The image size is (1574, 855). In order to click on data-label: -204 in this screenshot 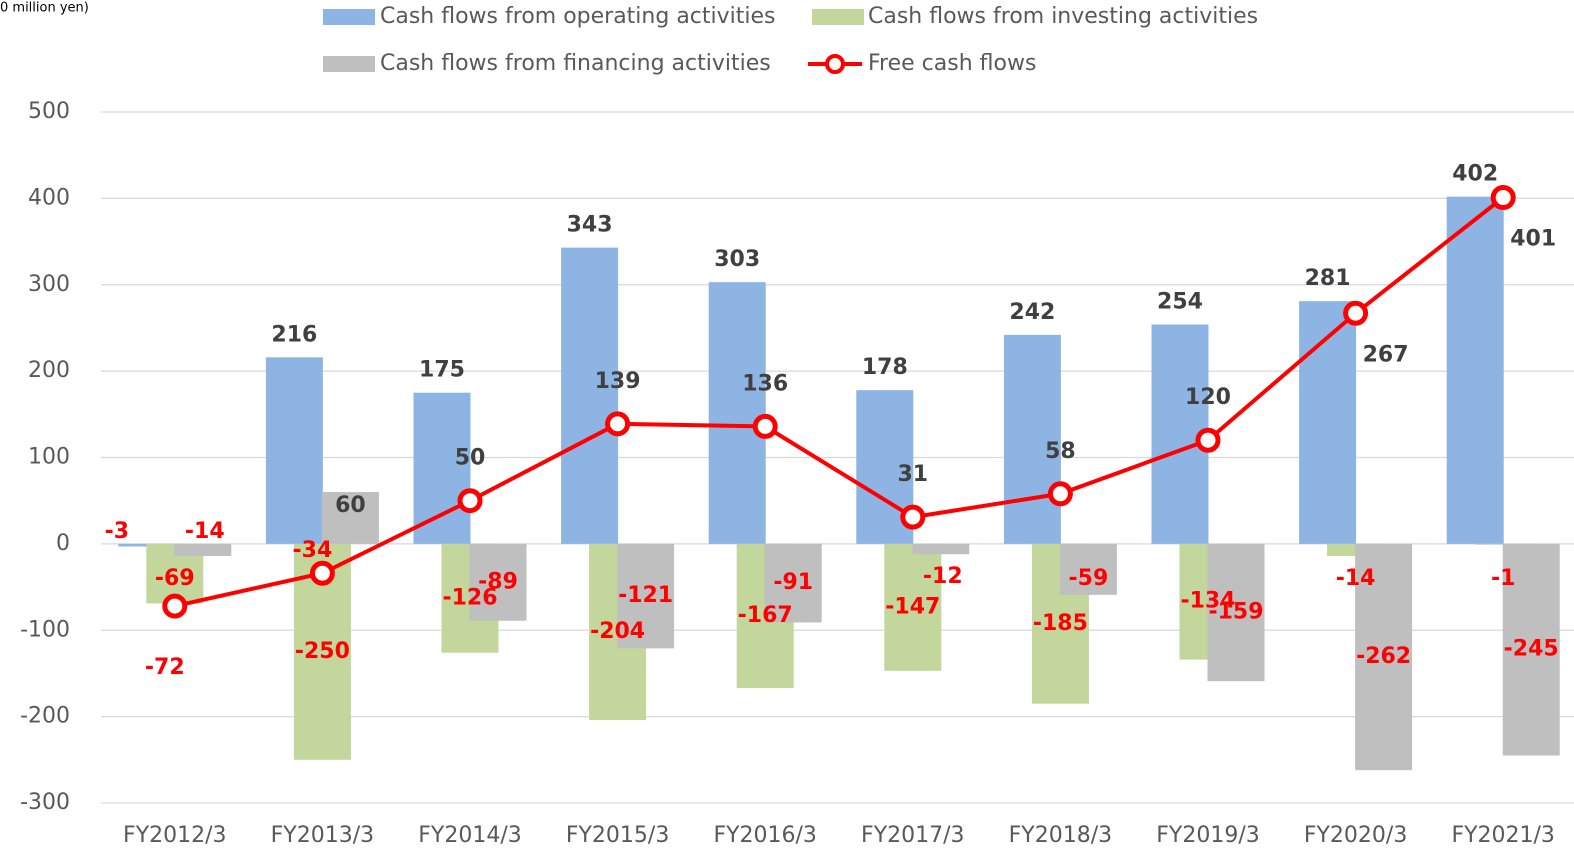, I will do `click(617, 631)`.